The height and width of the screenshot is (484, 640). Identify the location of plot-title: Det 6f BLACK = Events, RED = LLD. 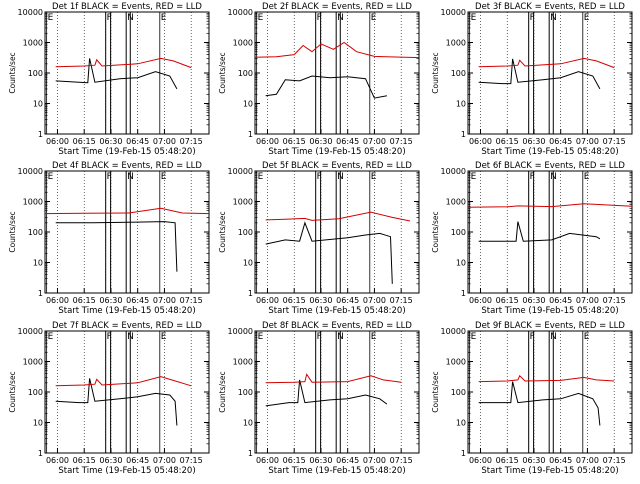
(550, 166).